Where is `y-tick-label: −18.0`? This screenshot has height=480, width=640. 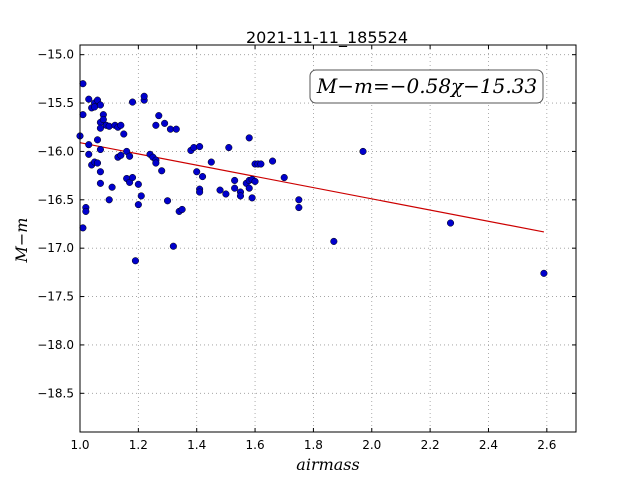
y-tick-label: −18.0 is located at coordinates (55, 345).